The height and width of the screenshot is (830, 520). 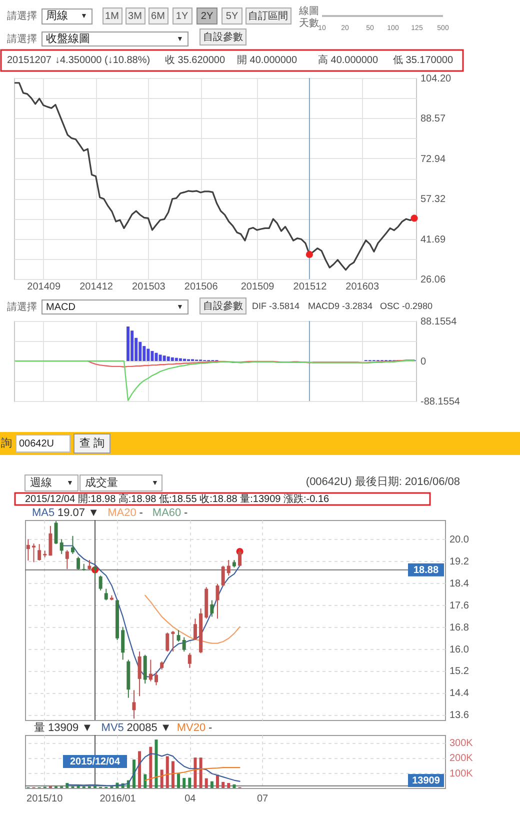 I want to click on text: MV20, so click(x=191, y=728).